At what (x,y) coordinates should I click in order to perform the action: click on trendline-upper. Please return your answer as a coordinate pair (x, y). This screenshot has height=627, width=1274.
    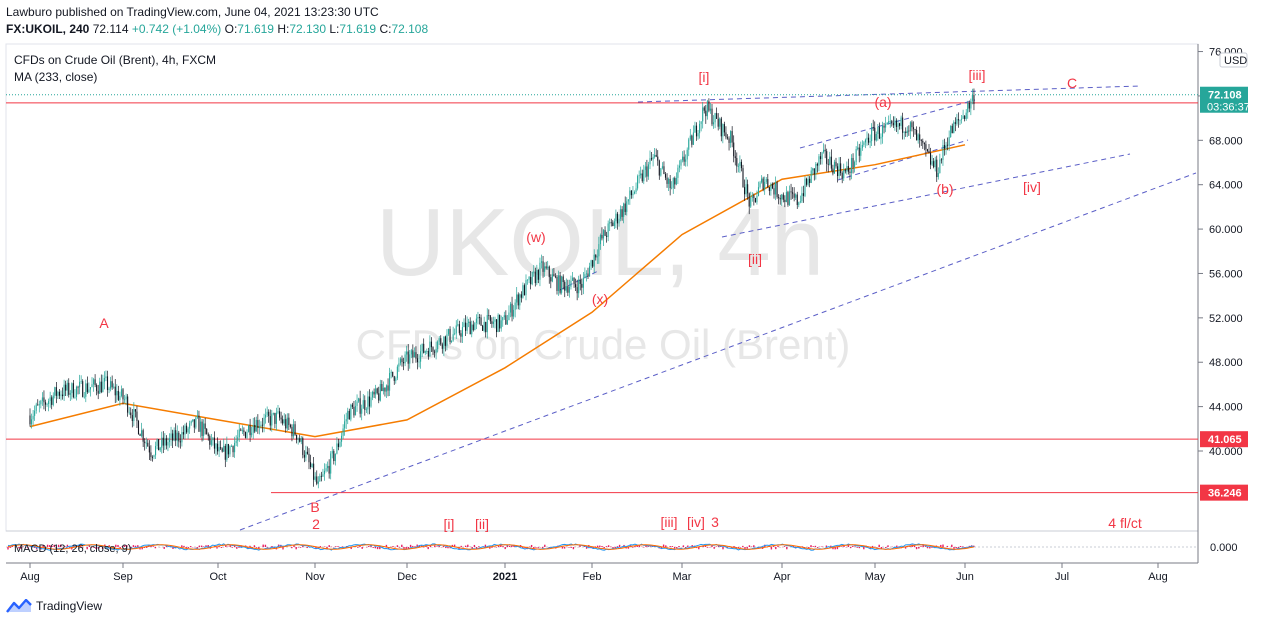
    Looking at the image, I should click on (889, 94).